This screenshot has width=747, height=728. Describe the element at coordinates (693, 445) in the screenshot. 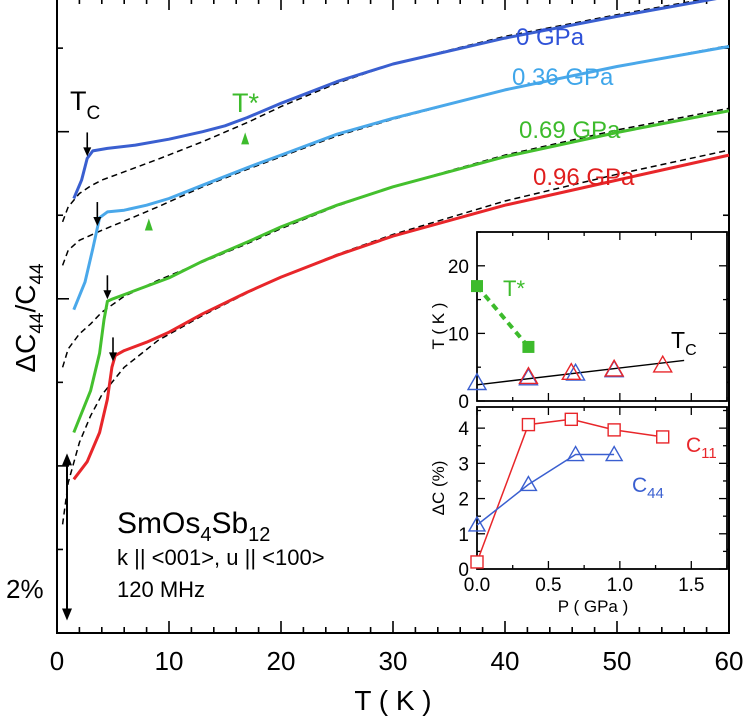

I see `c11-label-main: C` at that location.